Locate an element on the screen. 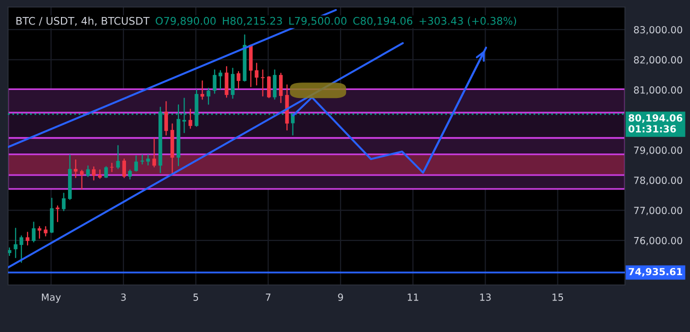 This screenshot has height=332, width=690. x-tick-label: 3 is located at coordinates (123, 297).